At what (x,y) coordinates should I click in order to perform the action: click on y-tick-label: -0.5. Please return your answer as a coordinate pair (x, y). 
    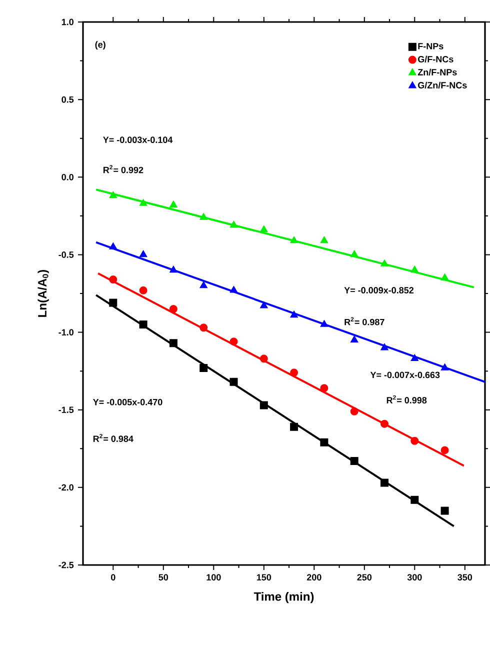
    Looking at the image, I should click on (66, 255).